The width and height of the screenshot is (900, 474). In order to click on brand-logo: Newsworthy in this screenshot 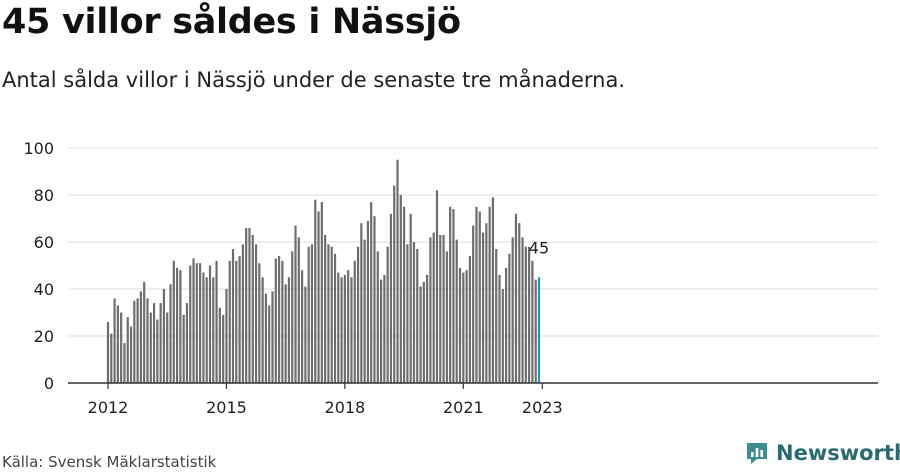, I will do `click(822, 453)`.